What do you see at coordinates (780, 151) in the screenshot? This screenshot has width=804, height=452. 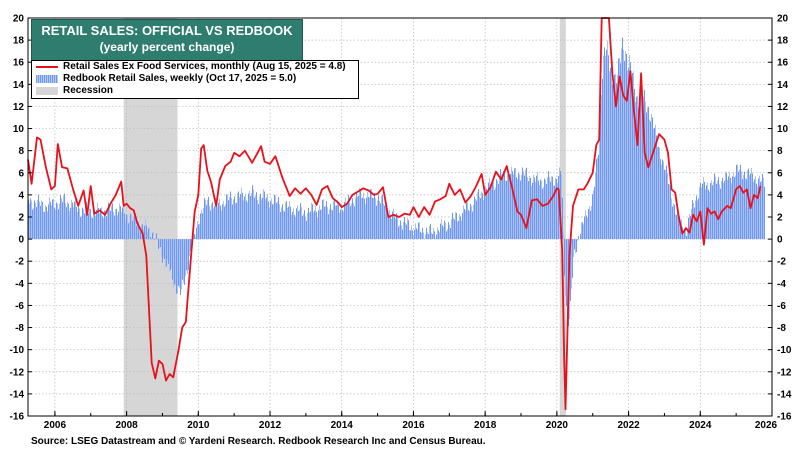 I see `y-tick-label-right: 8` at bounding box center [780, 151].